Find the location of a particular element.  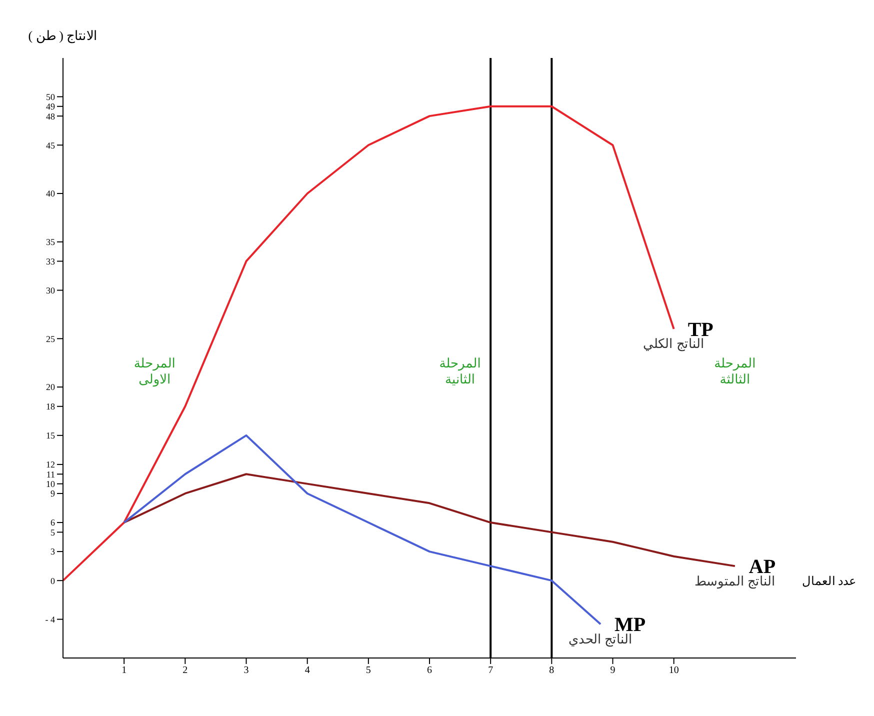

x-tick-label: 8 is located at coordinates (551, 670).